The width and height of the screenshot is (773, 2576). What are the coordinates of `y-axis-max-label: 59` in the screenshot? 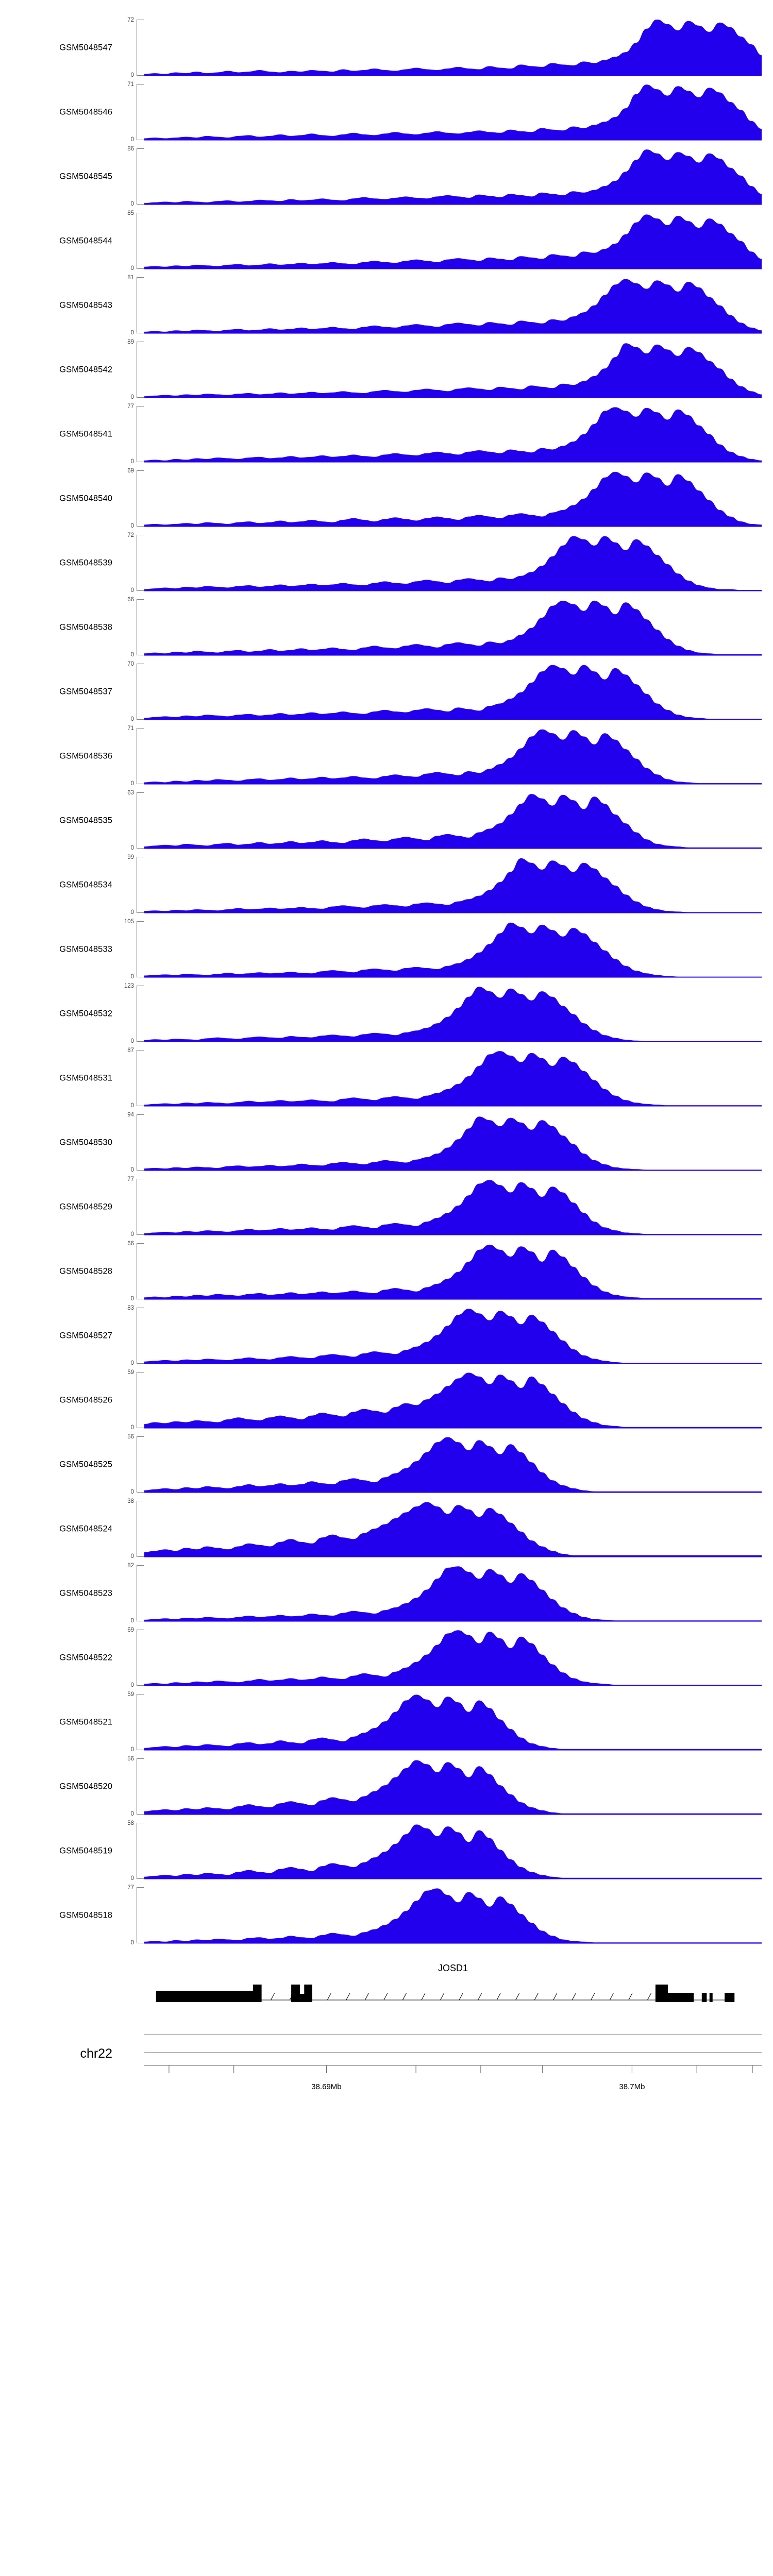 It's located at (130, 1372).